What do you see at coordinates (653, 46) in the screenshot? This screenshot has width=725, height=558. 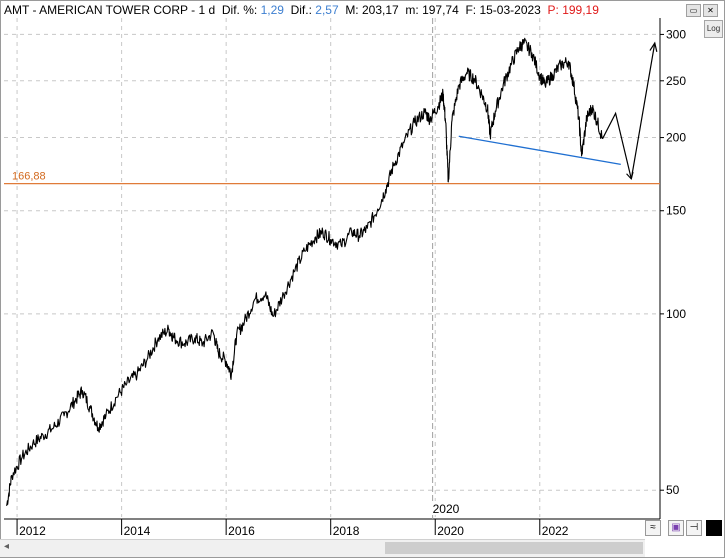 I see `projection-arrowhead` at bounding box center [653, 46].